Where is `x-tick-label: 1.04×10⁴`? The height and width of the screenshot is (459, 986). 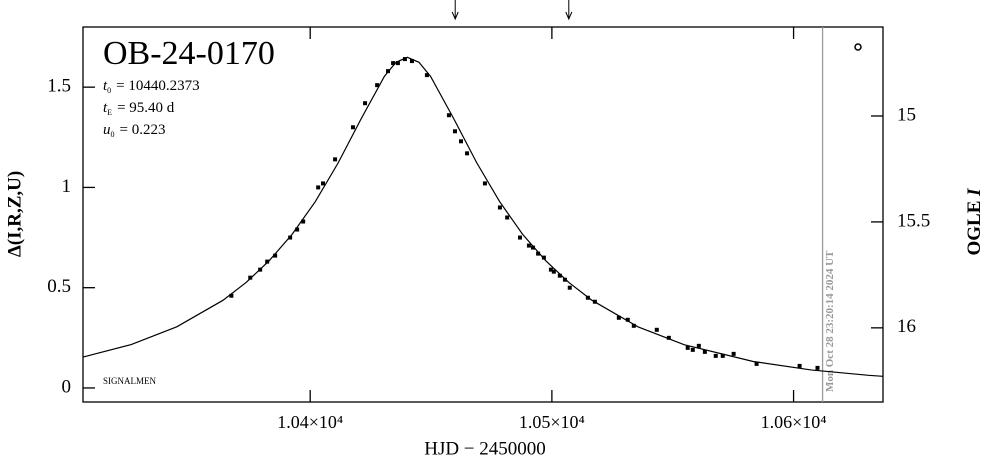
x-tick-label: 1.04×10⁴ is located at coordinates (310, 422).